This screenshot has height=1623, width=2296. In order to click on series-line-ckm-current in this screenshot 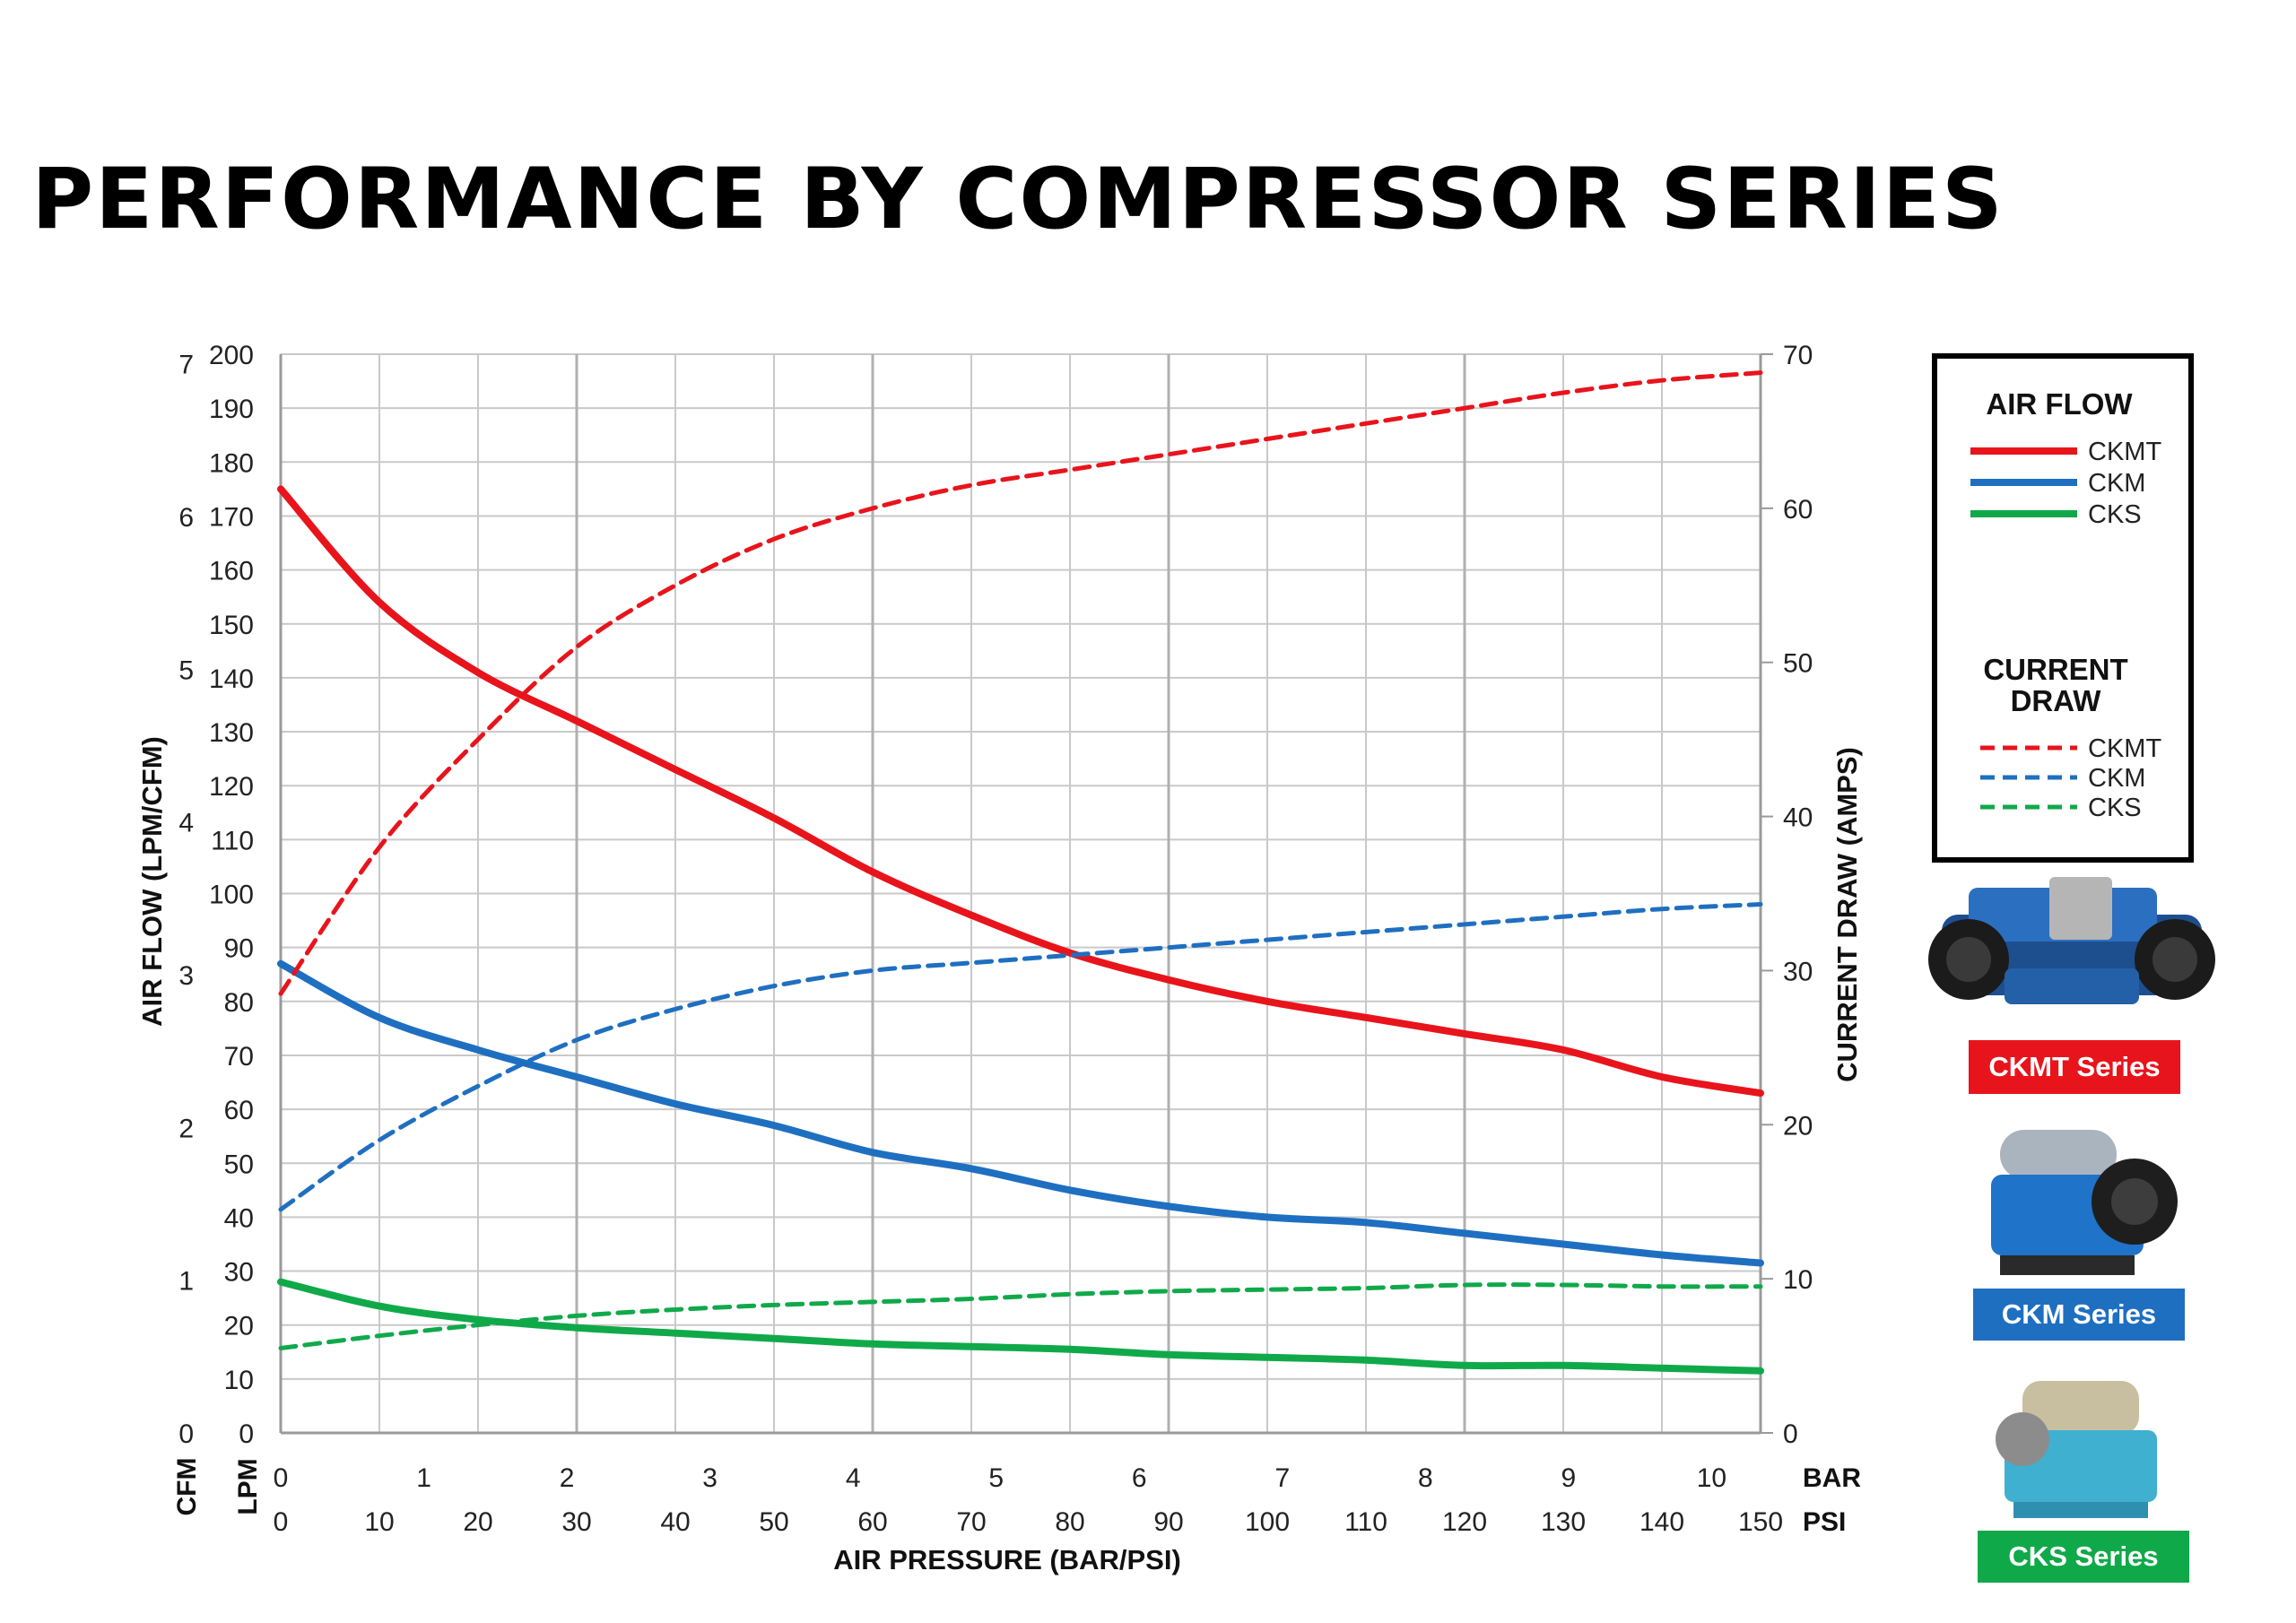, I will do `click(1020, 1057)`.